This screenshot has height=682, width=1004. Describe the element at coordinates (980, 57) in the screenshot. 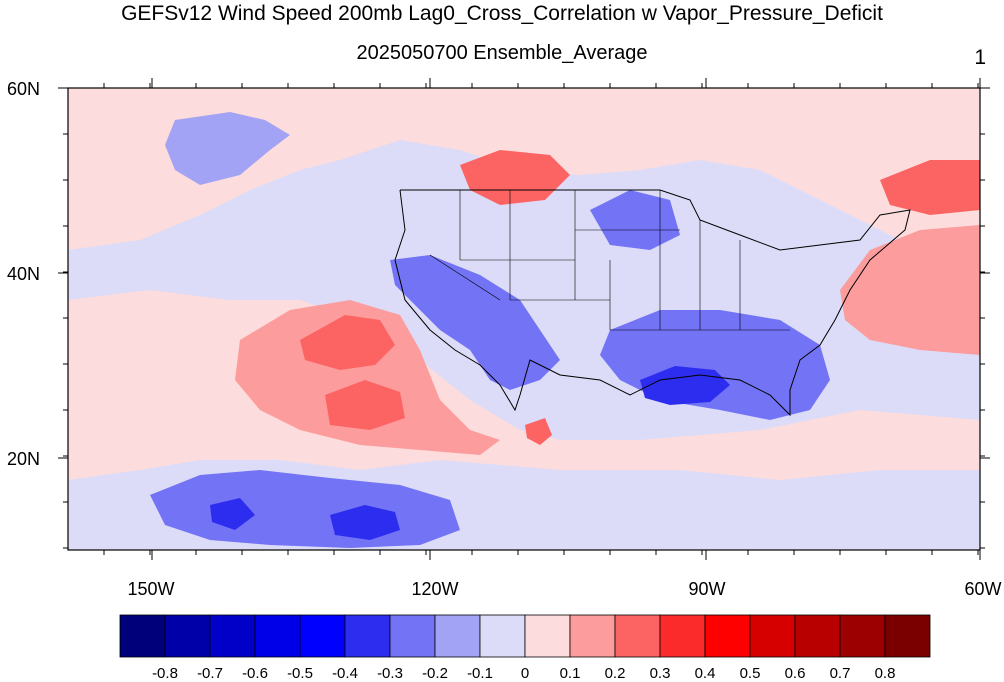

I see `panel-number: 1` at that location.